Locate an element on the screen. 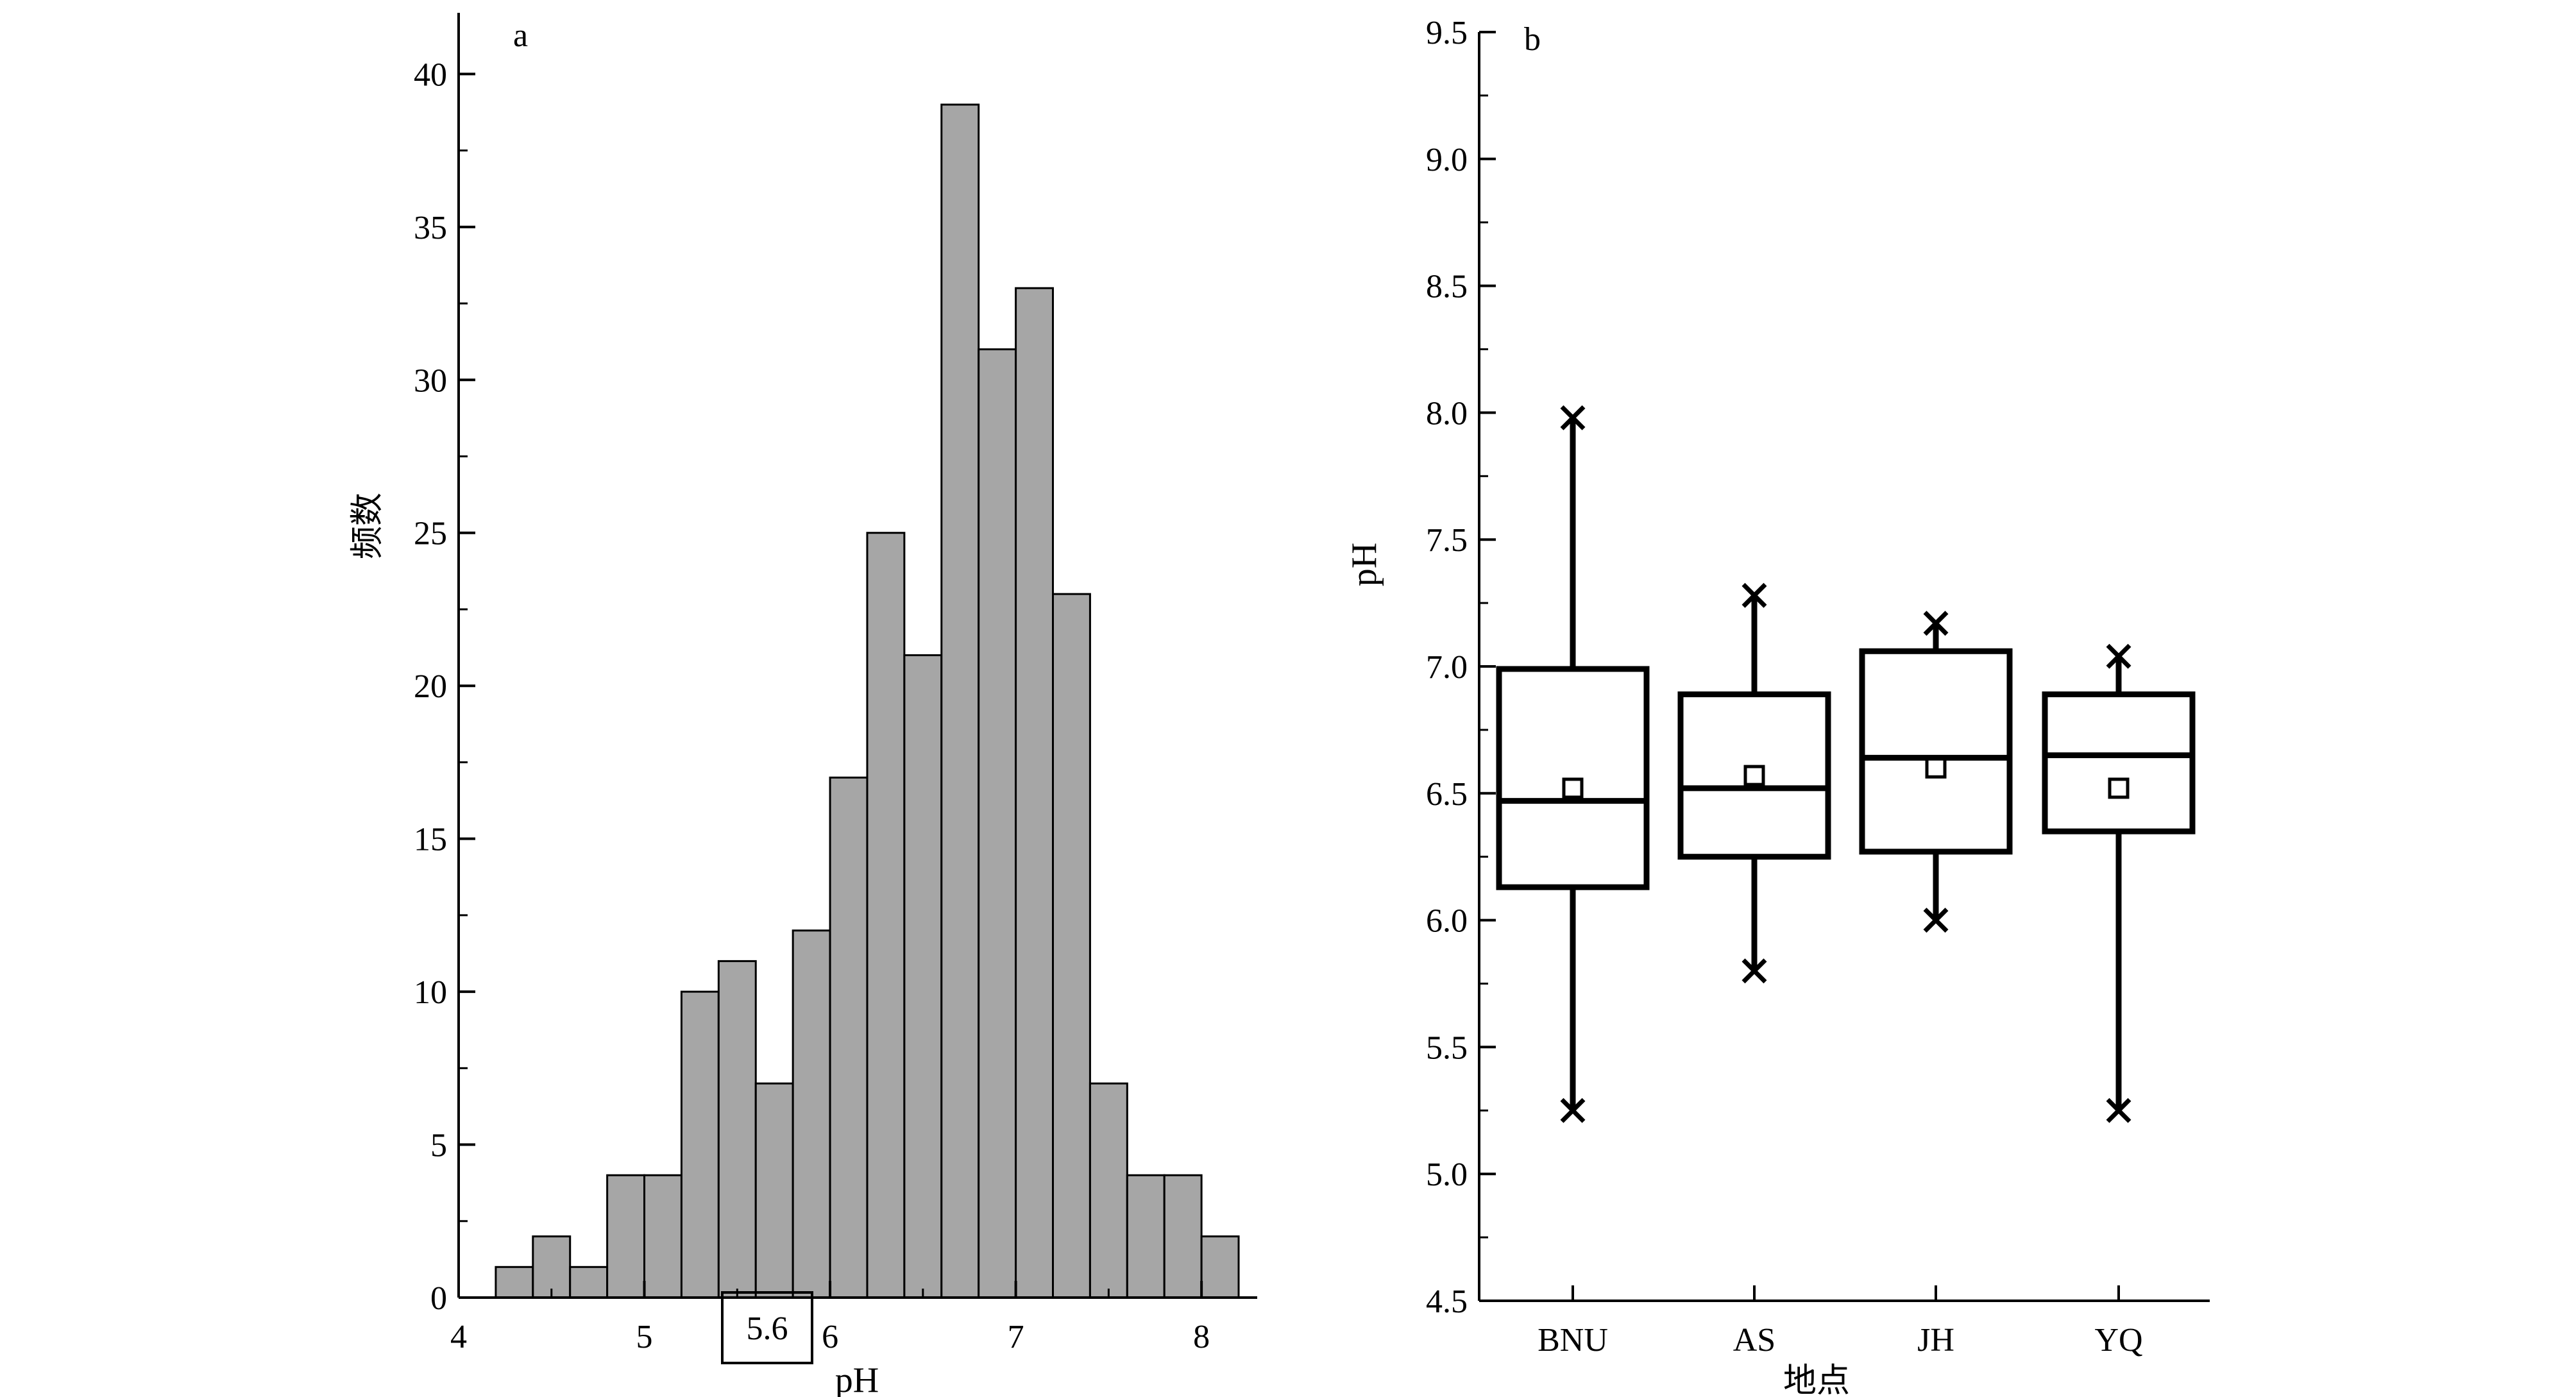 This screenshot has height=1397, width=2576. boxplot-y-tick-label: 5.0 is located at coordinates (1447, 1174).